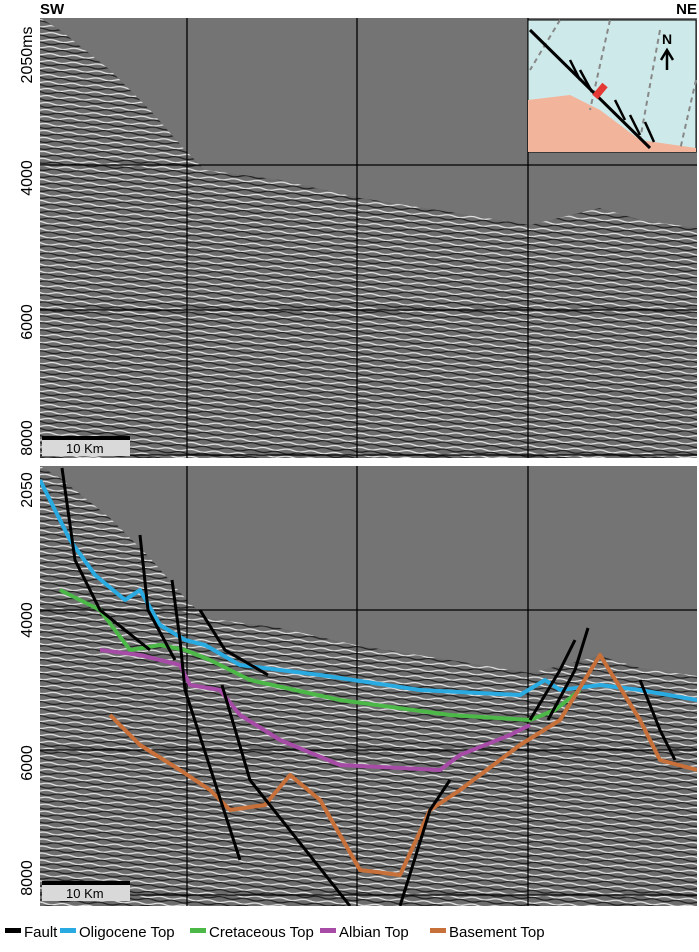 The height and width of the screenshot is (952, 699). Describe the element at coordinates (261, 932) in the screenshot. I see `legend-label: Cretaceous Top` at that location.